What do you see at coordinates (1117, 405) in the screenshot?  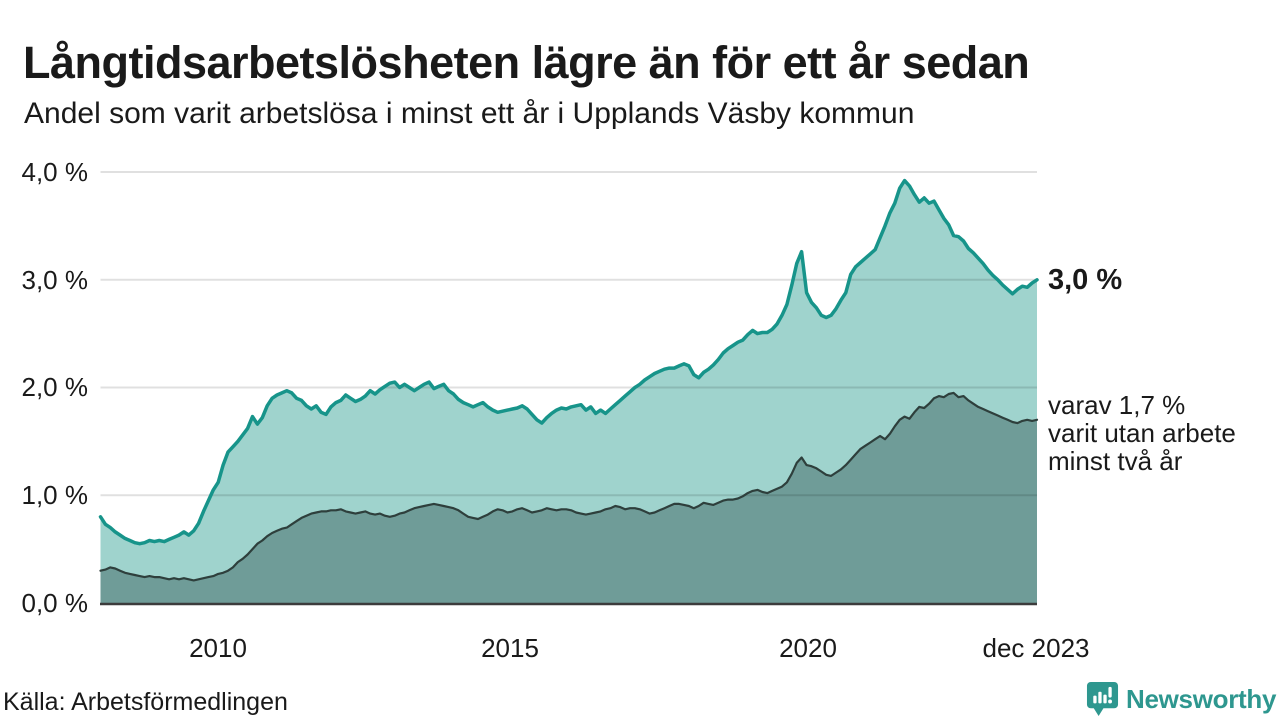 I see `annotation-line-1: varav 1,7 %` at bounding box center [1117, 405].